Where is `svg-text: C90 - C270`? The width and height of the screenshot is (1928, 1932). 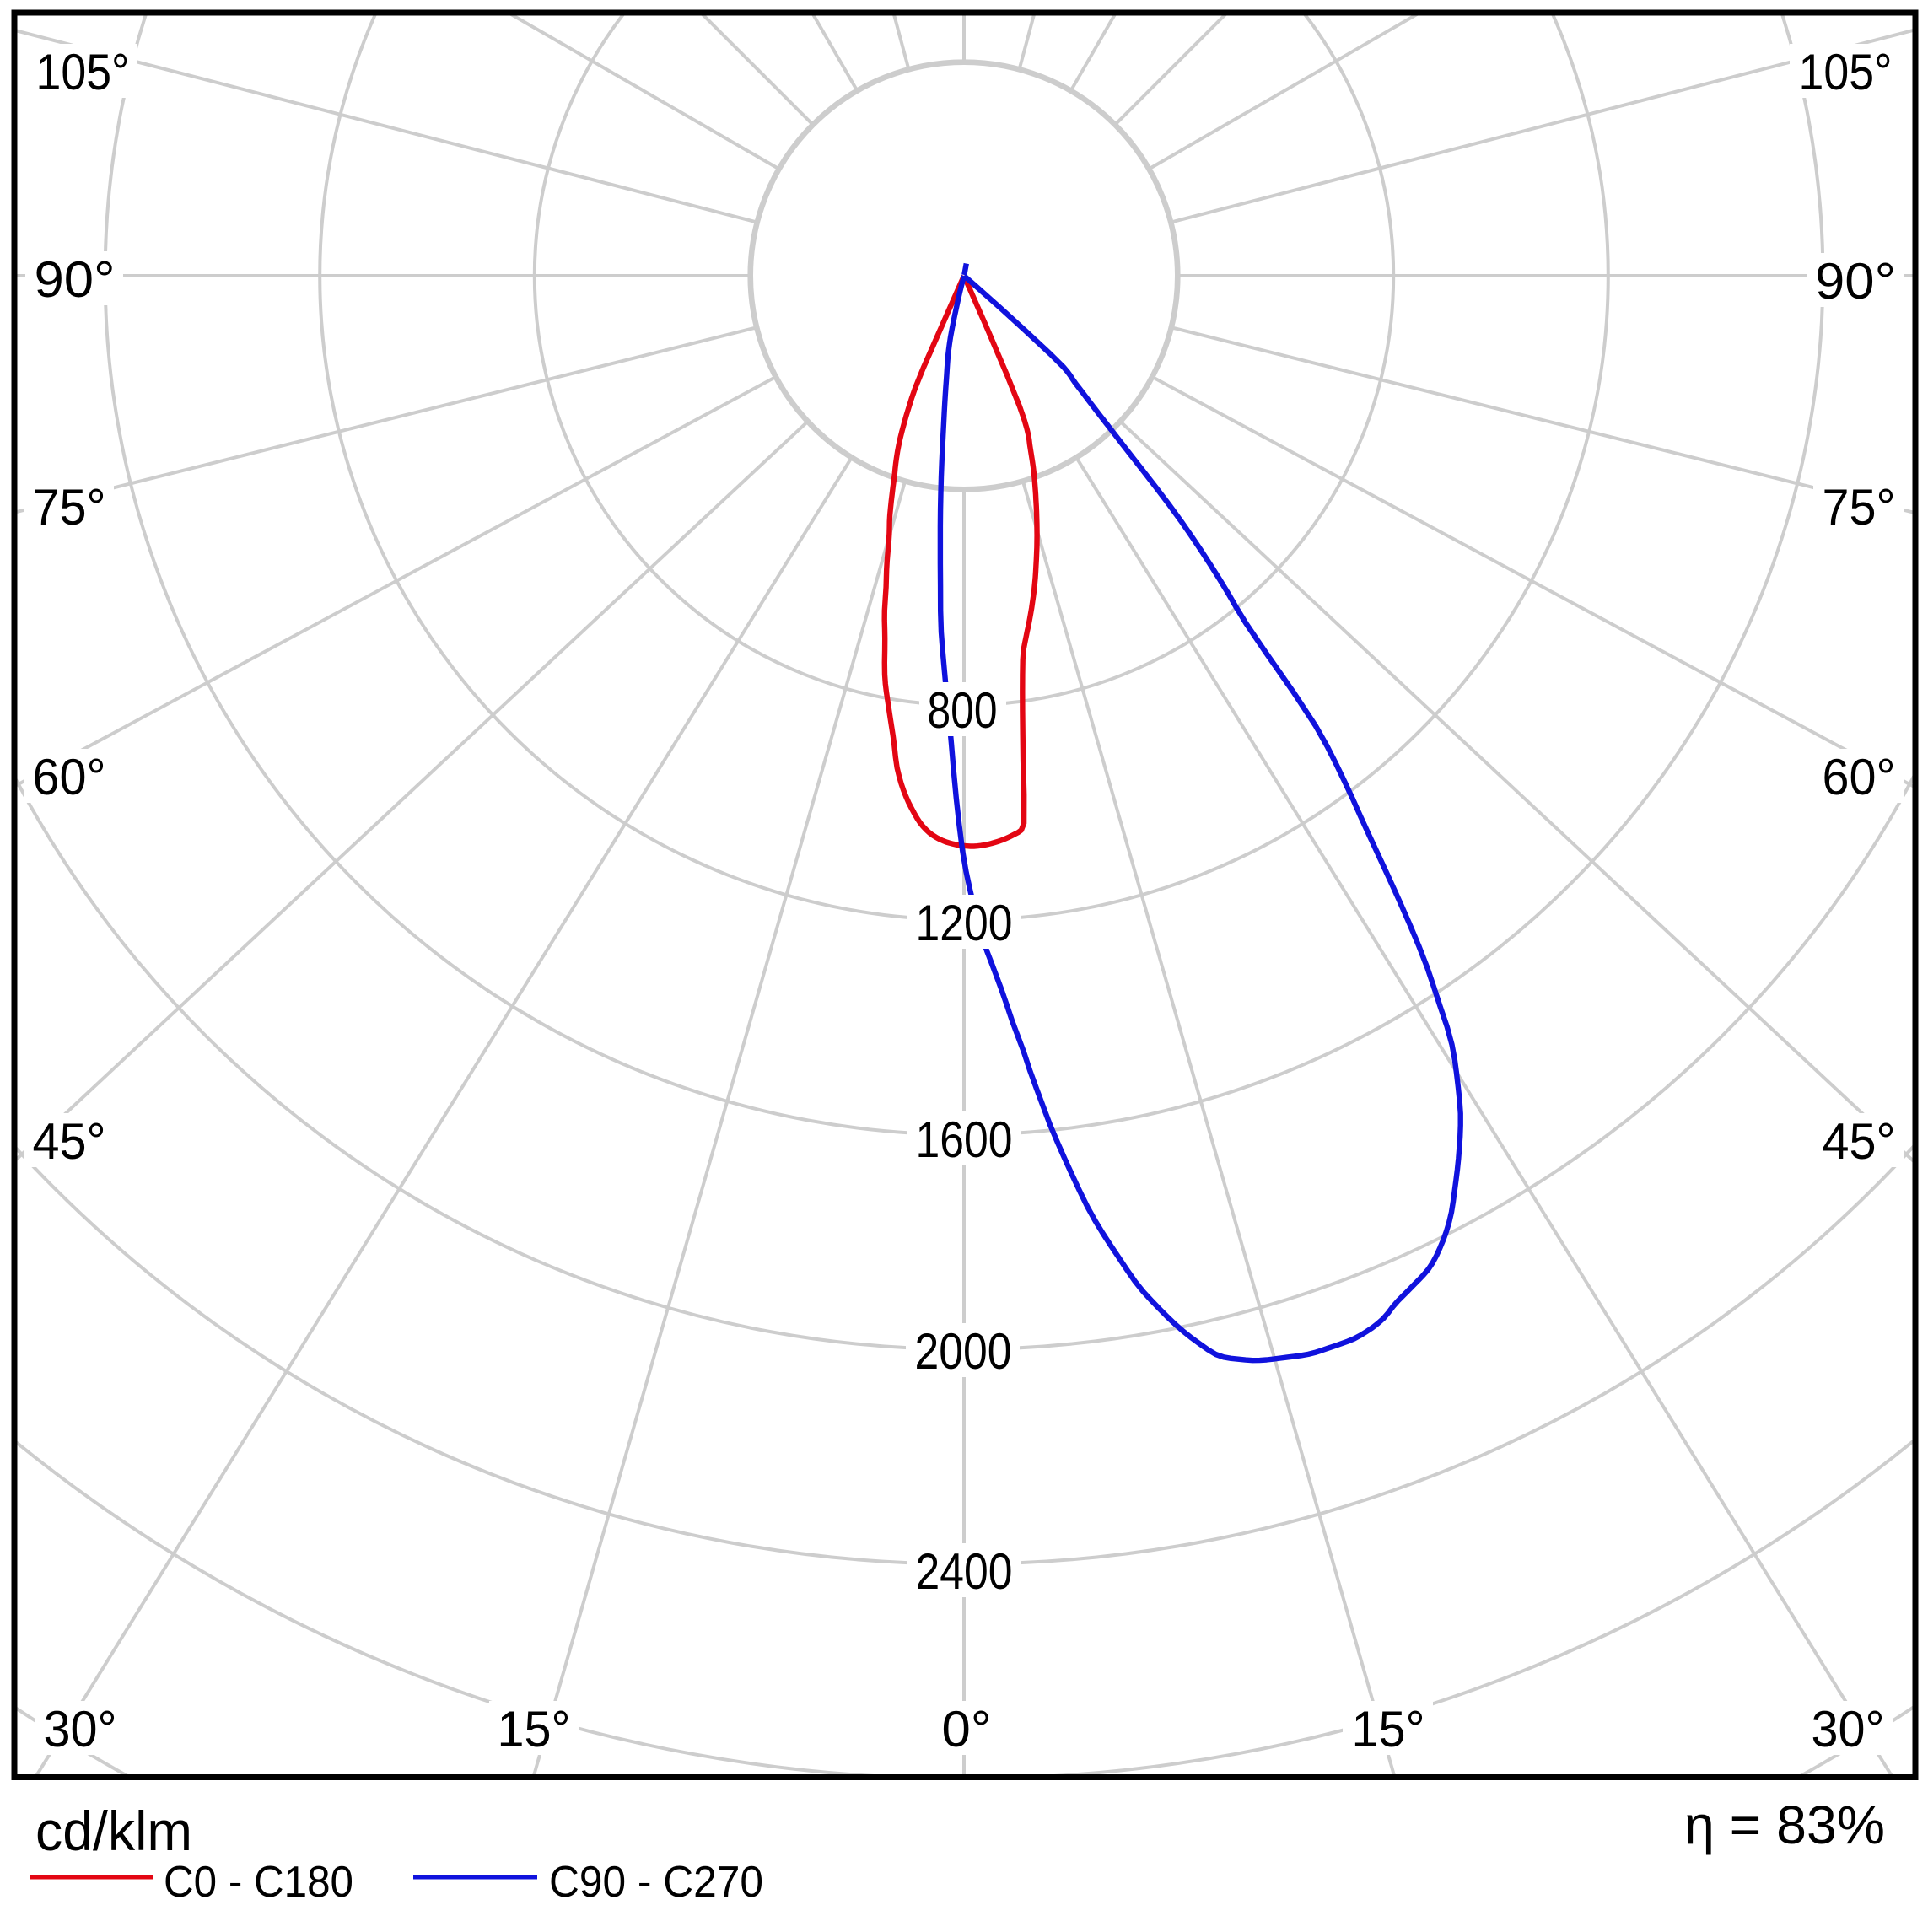 svg-text: C90 - C270 is located at coordinates (656, 1883).